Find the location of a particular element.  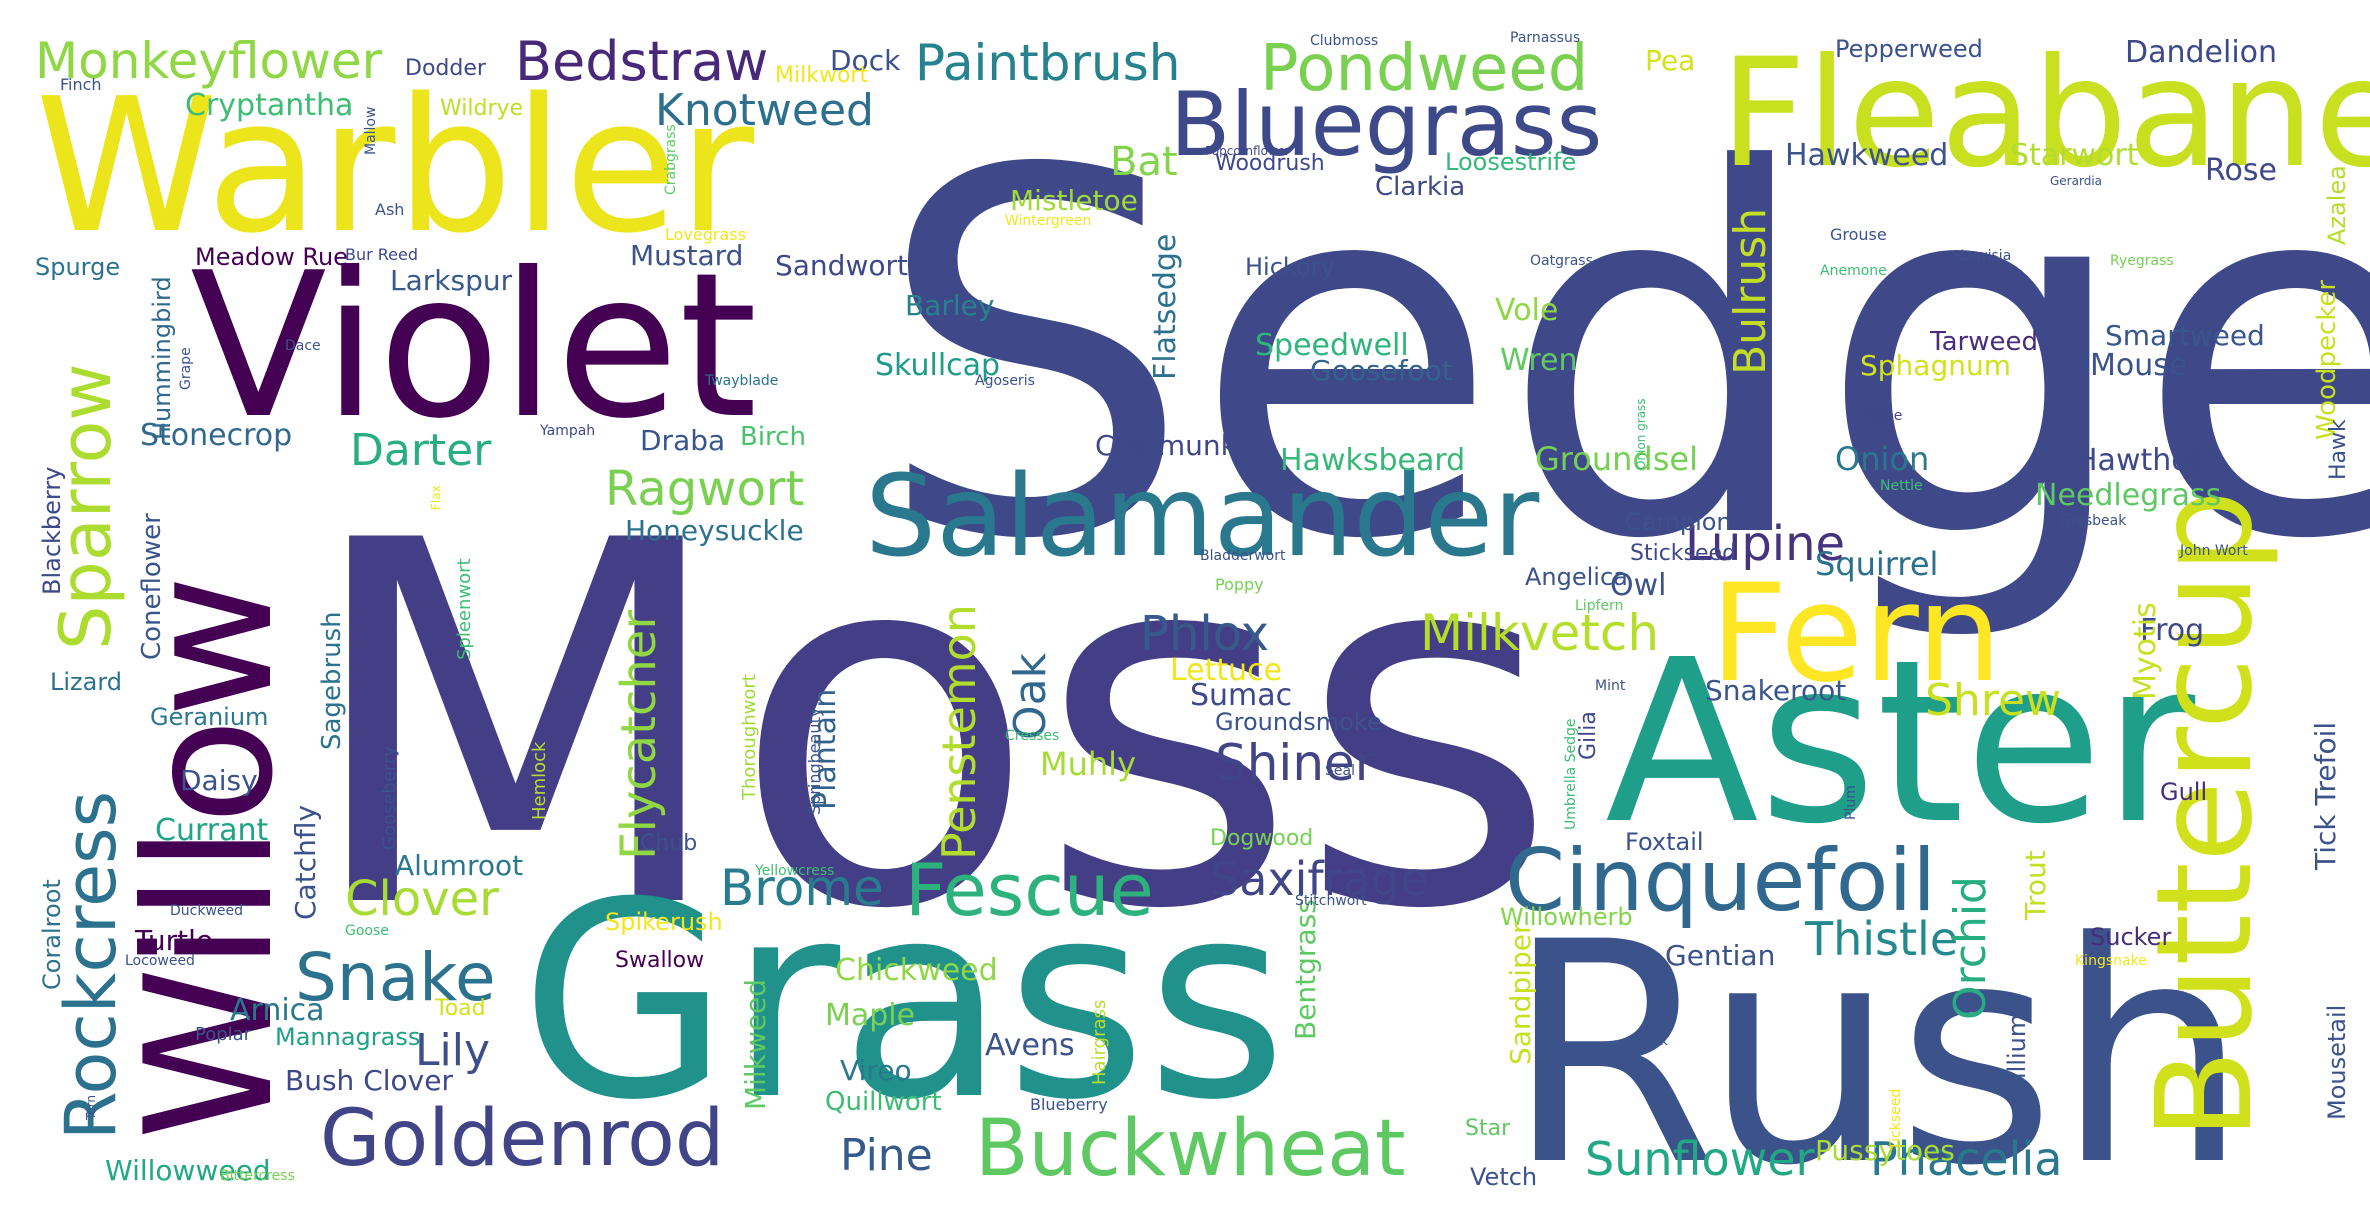

word-duckweed: Duckweed is located at coordinates (206, 911).